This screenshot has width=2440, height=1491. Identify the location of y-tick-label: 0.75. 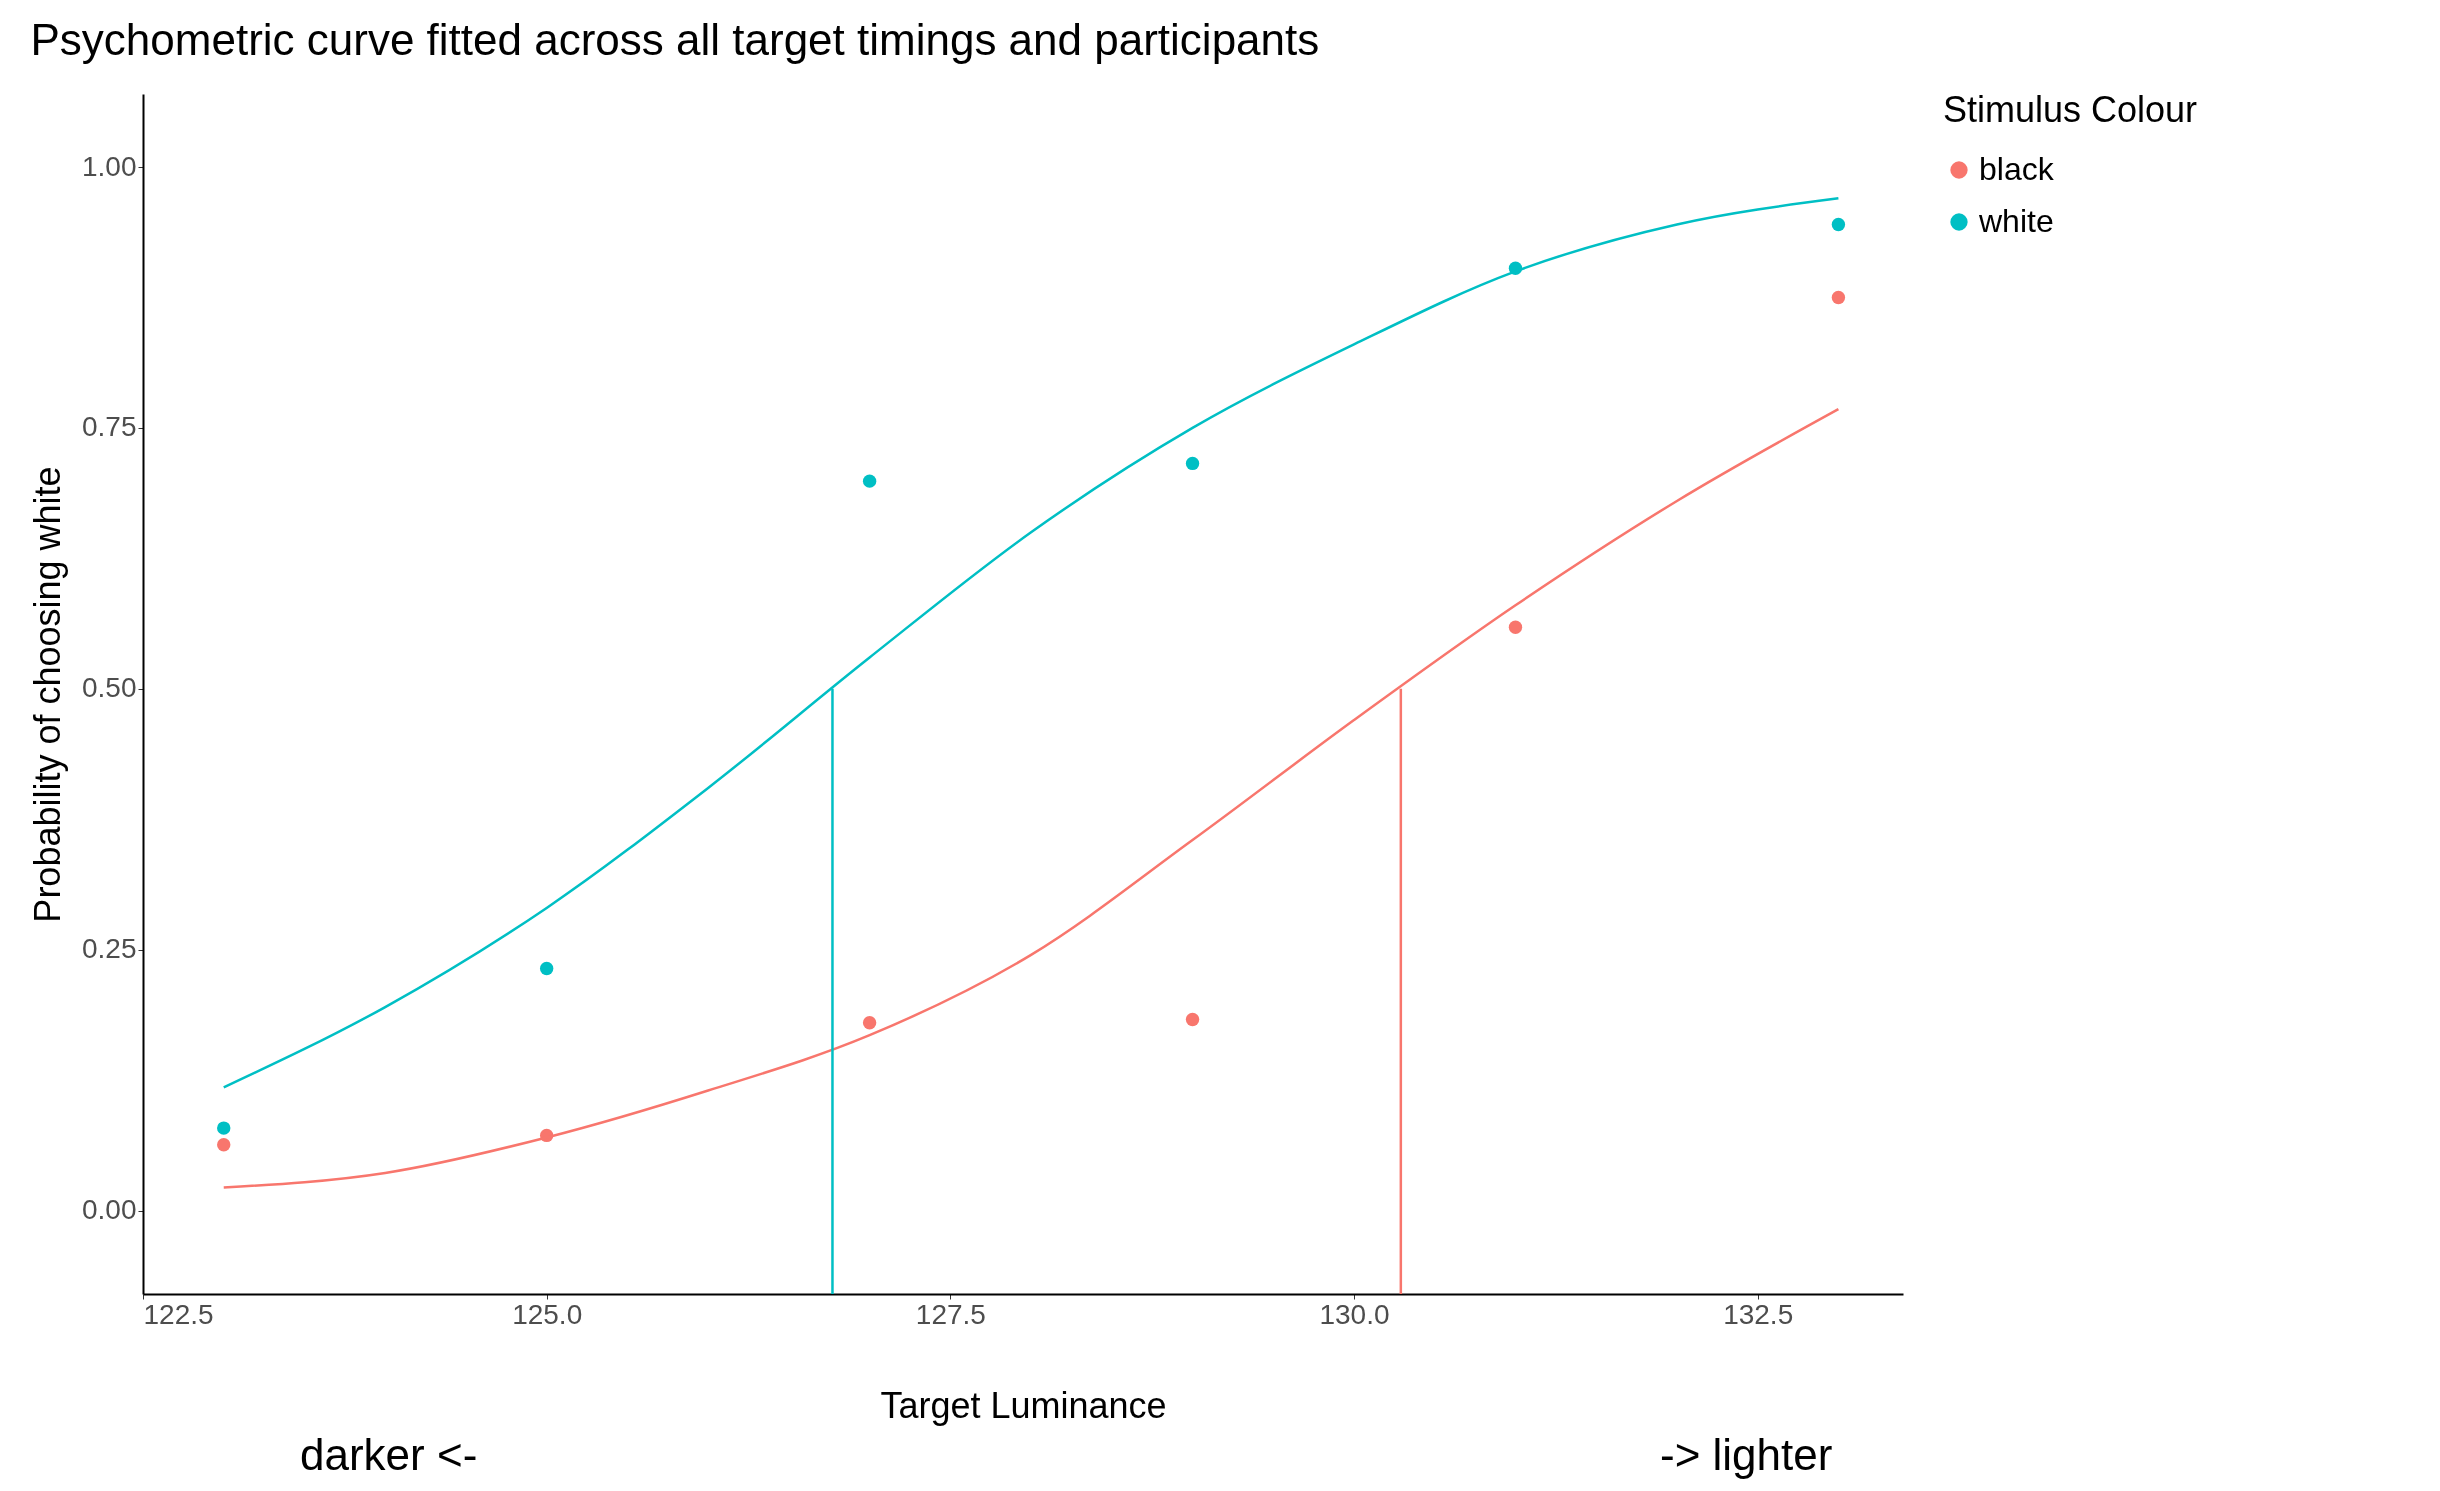
(109, 427).